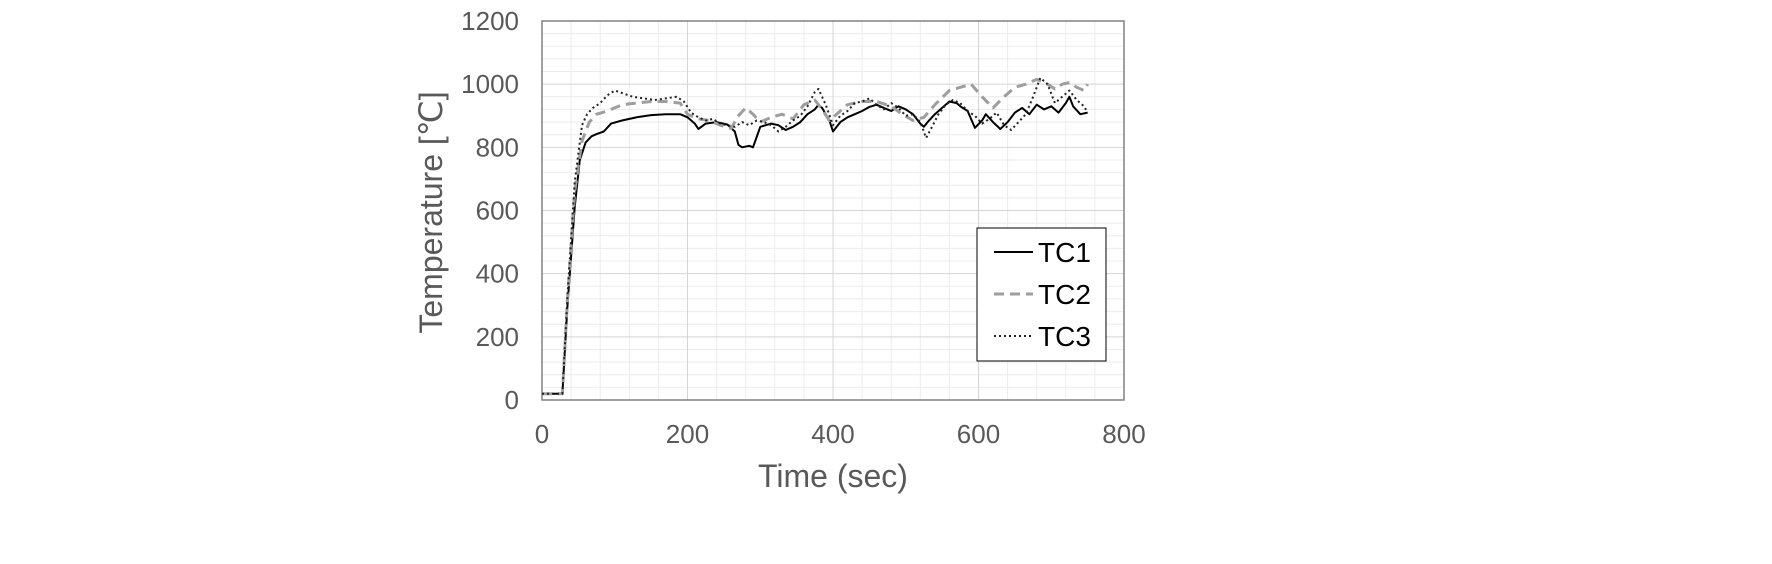 The height and width of the screenshot is (564, 1772). I want to click on y-axis-tick-labels: 0 200 400 600 800 1000 1200, so click(490, 210).